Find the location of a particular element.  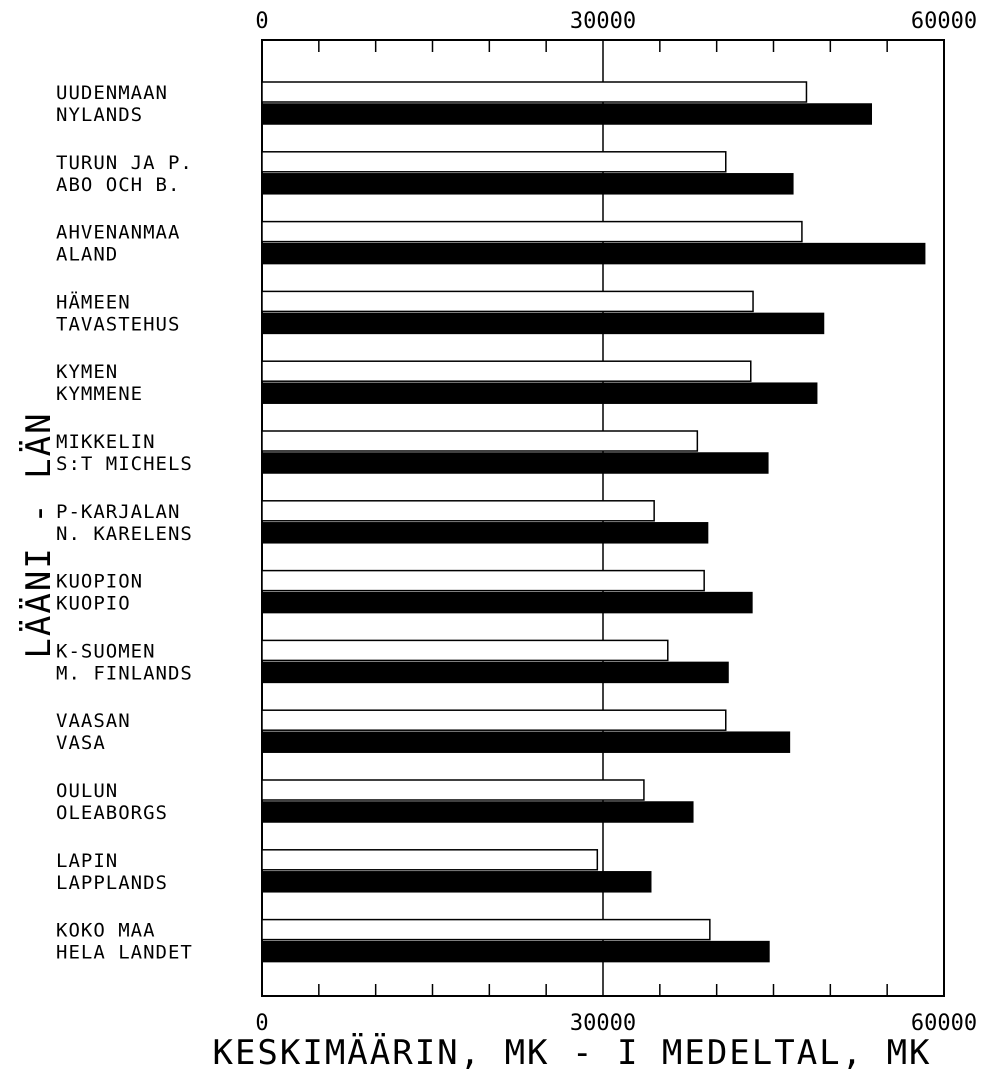

category-label: ALAND is located at coordinates (87, 255).